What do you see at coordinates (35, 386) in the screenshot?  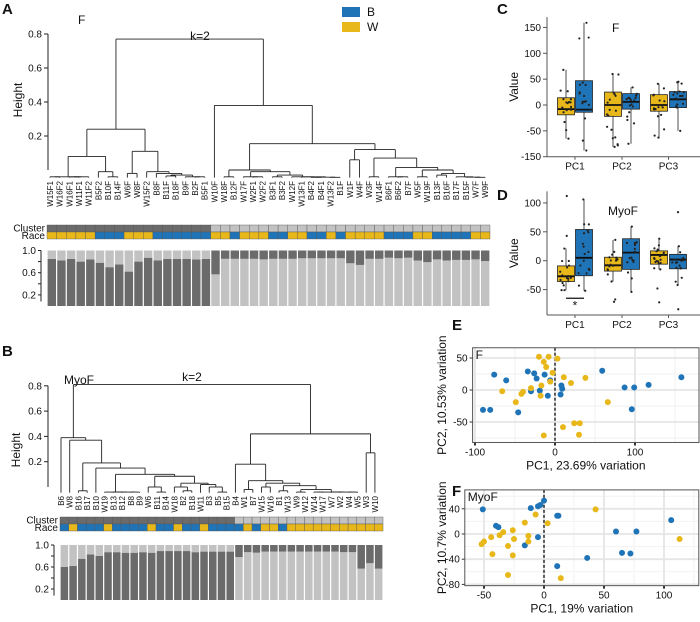 I see `height-tick-label: 0.8` at bounding box center [35, 386].